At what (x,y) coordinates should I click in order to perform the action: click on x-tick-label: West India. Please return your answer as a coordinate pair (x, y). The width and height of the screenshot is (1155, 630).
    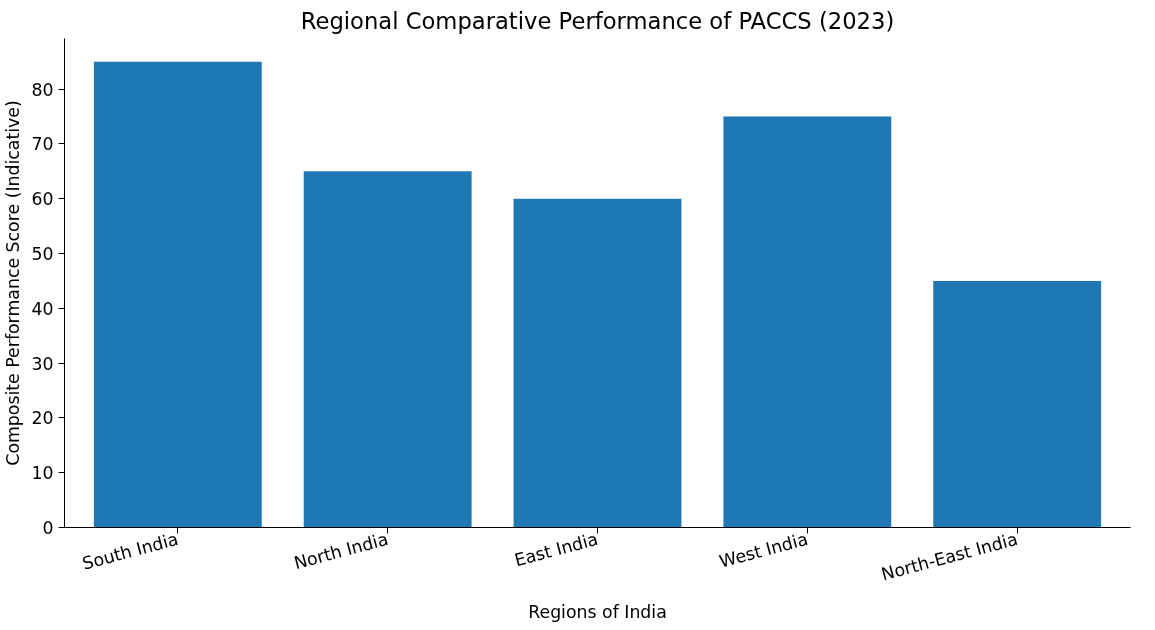
    Looking at the image, I should click on (763, 550).